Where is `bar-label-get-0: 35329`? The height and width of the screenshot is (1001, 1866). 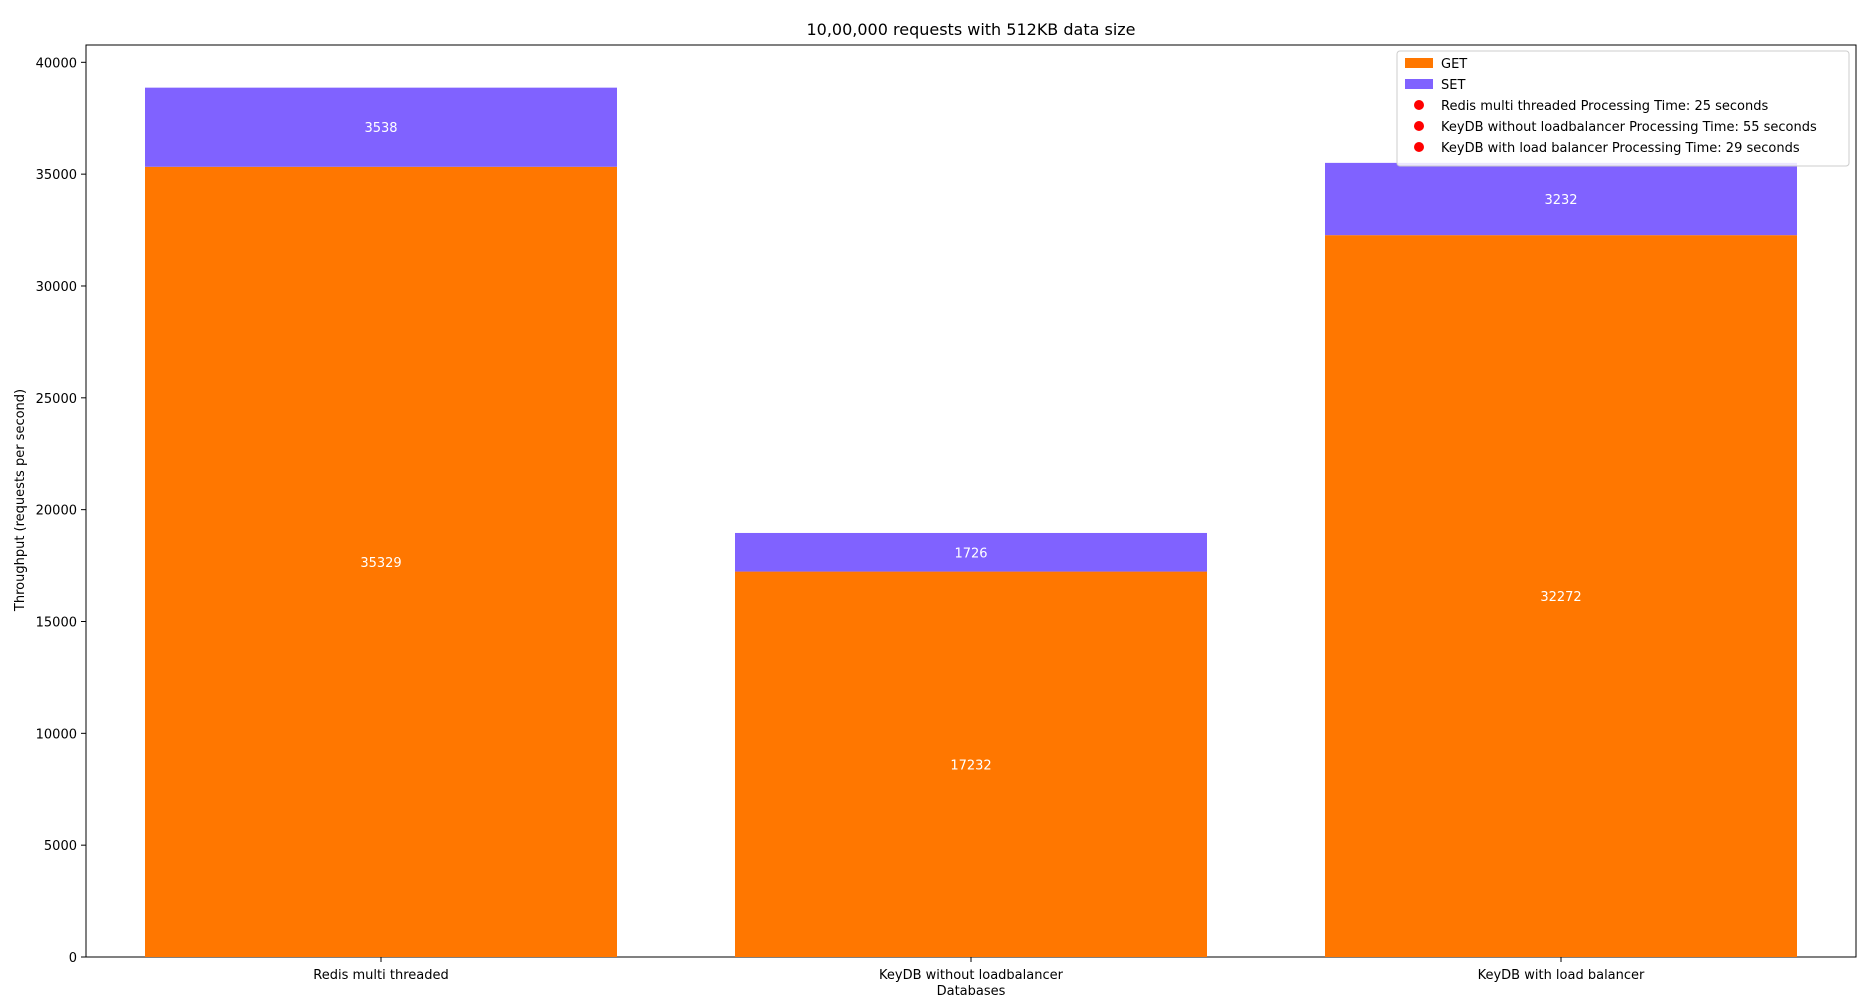
bar-label-get-0: 35329 is located at coordinates (380, 563).